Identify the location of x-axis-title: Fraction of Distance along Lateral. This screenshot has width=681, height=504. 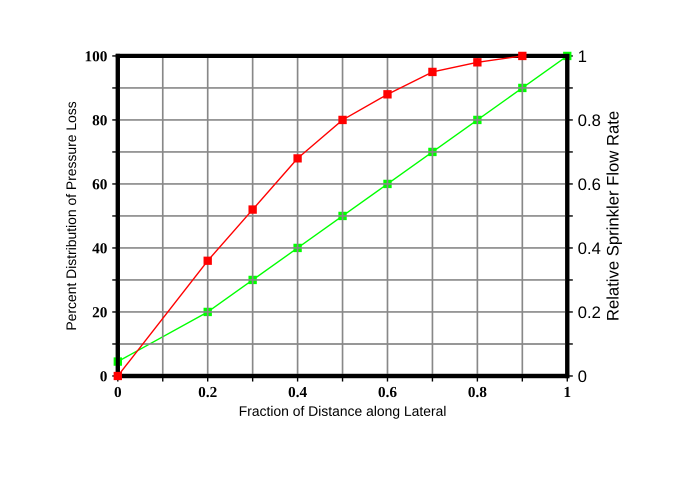
(343, 412).